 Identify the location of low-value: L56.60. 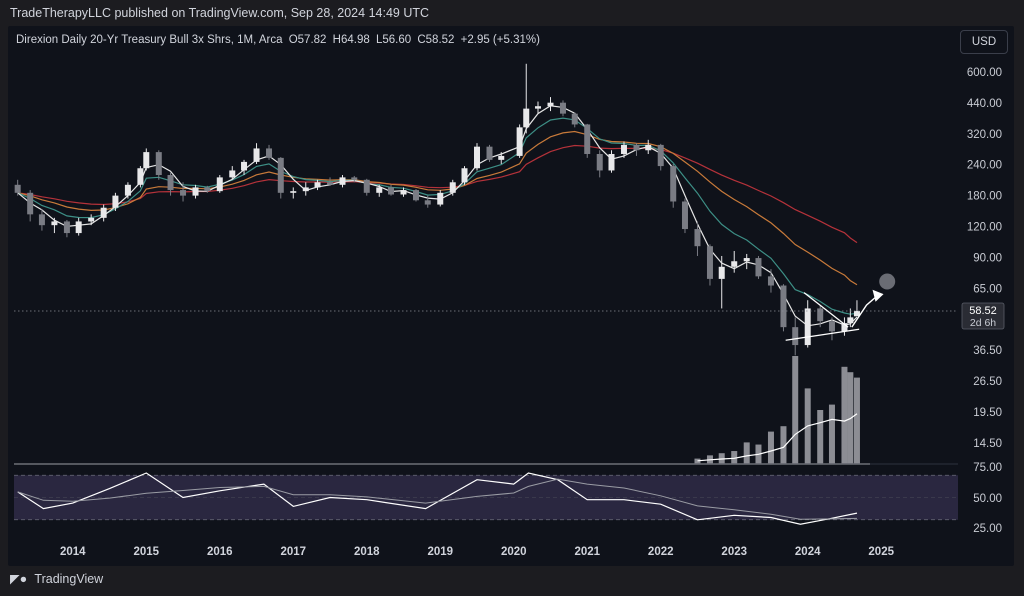
(393, 40).